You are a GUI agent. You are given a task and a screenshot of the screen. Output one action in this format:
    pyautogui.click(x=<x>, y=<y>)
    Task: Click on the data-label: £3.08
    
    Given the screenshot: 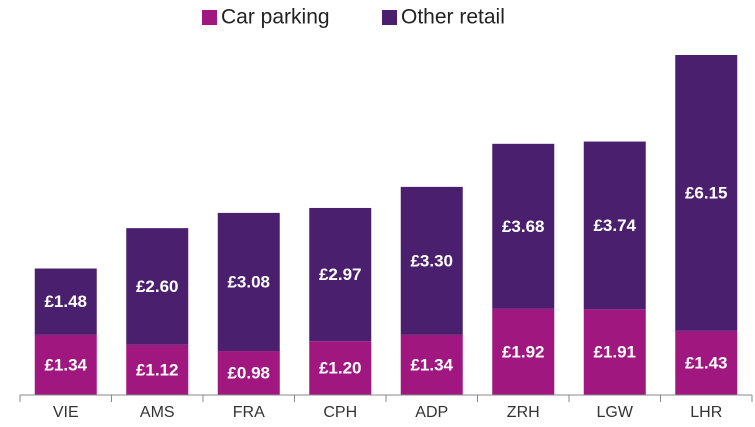 What is the action you would take?
    pyautogui.click(x=248, y=281)
    